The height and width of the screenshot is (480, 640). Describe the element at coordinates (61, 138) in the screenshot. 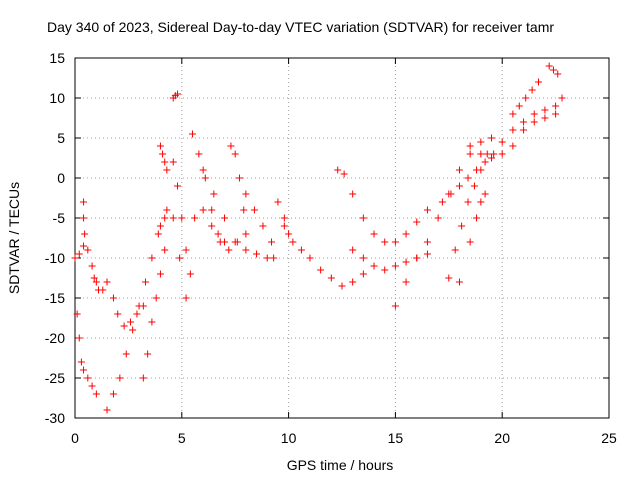

I see `y-tick-label: 5` at that location.